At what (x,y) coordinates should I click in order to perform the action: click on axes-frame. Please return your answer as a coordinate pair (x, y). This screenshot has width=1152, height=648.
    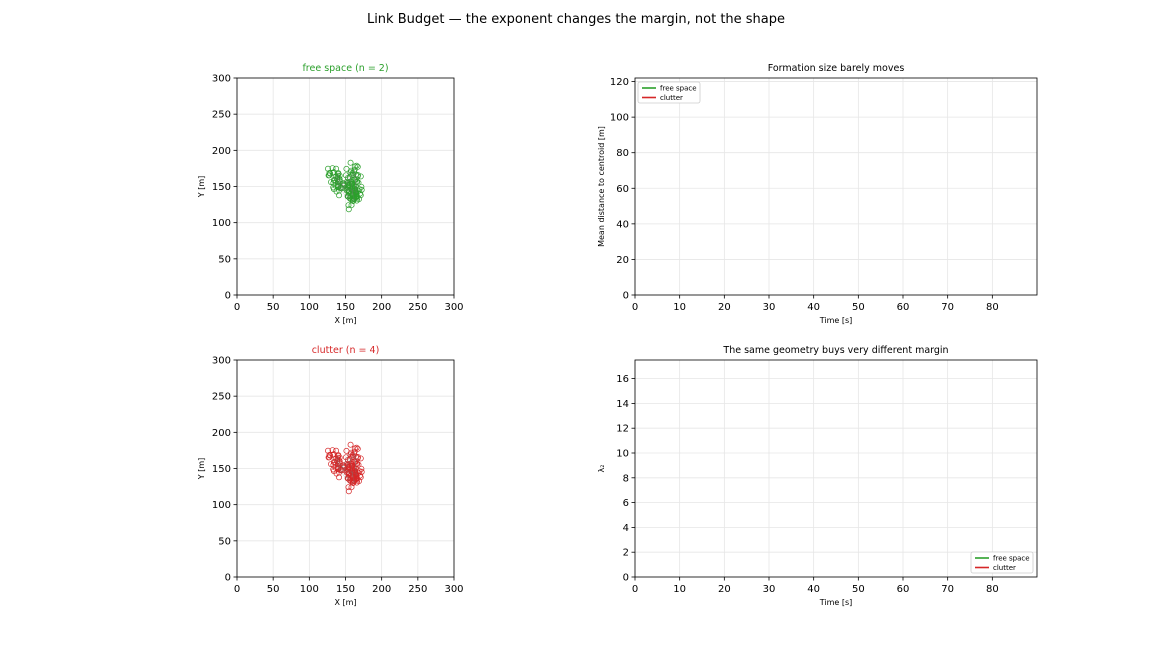
    Looking at the image, I should click on (836, 468).